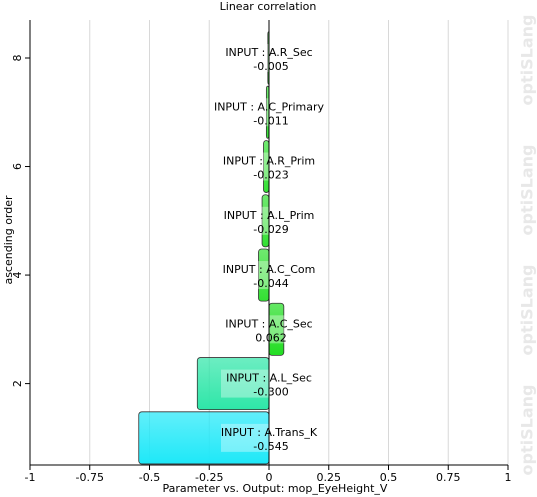 The width and height of the screenshot is (537, 497). What do you see at coordinates (268, 6) in the screenshot?
I see `chart-title: Linear correlation` at bounding box center [268, 6].